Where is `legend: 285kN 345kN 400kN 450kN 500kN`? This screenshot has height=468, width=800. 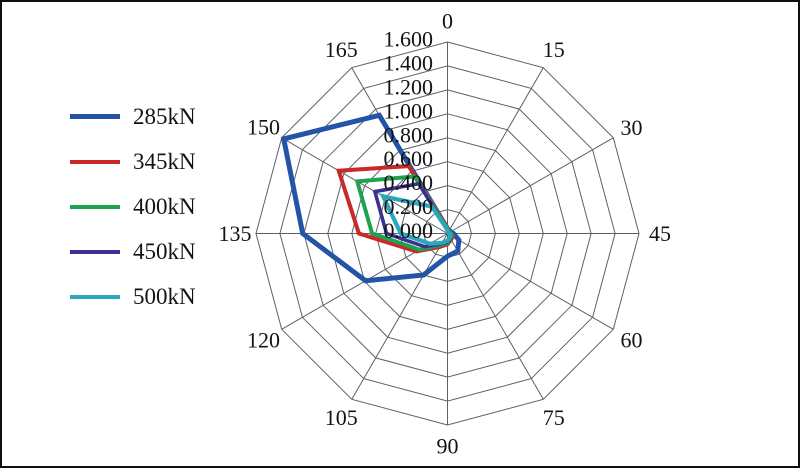 legend: 285kN 345kN 400kN 450kN 500kN is located at coordinates (133, 206).